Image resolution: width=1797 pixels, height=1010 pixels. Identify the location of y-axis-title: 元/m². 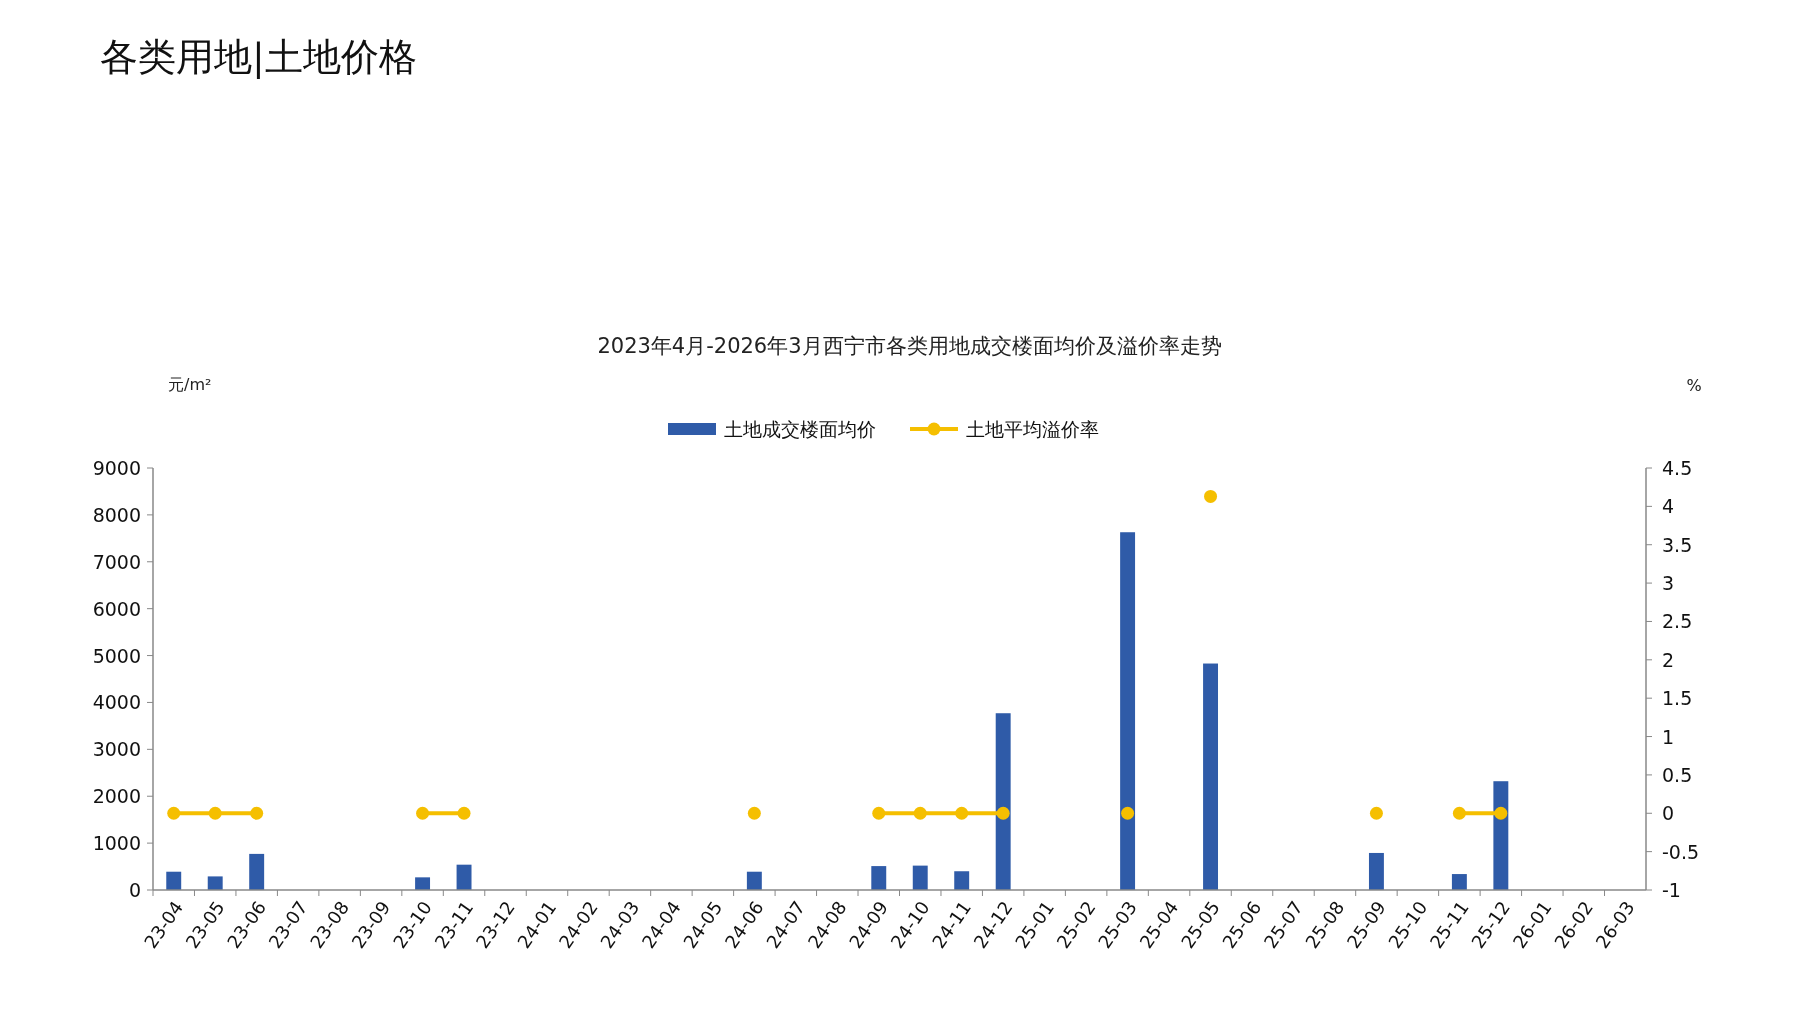
(190, 384).